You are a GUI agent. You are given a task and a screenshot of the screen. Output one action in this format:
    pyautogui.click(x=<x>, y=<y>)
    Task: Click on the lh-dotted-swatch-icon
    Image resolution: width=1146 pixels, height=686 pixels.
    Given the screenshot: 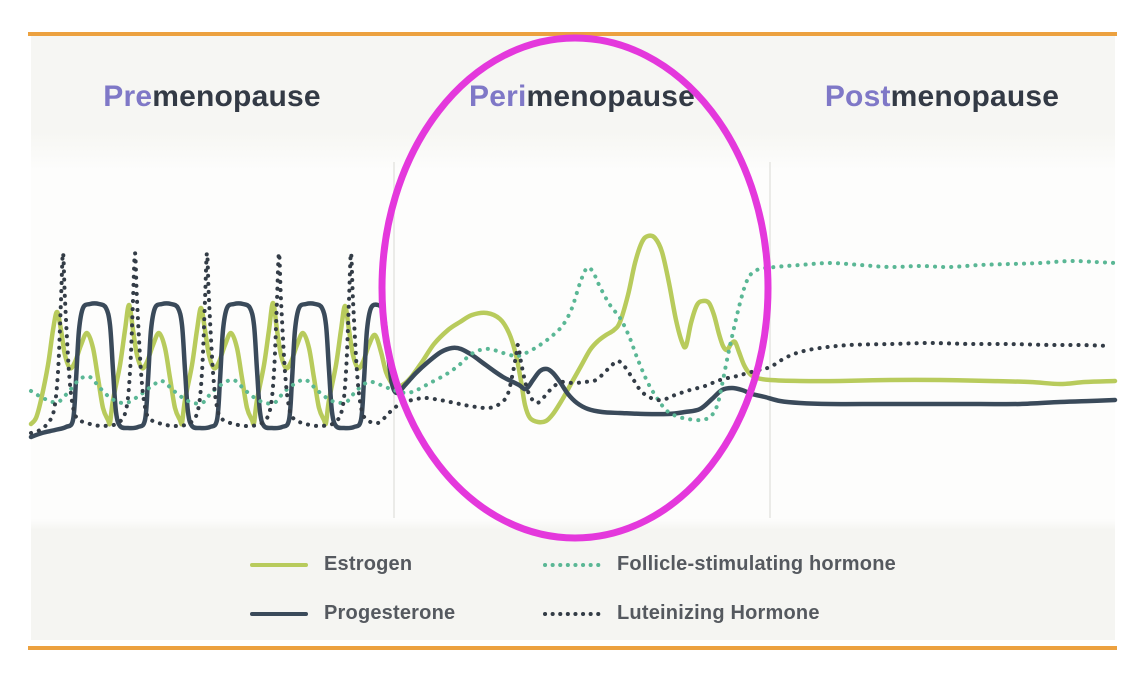 What is the action you would take?
    pyautogui.click(x=572, y=613)
    